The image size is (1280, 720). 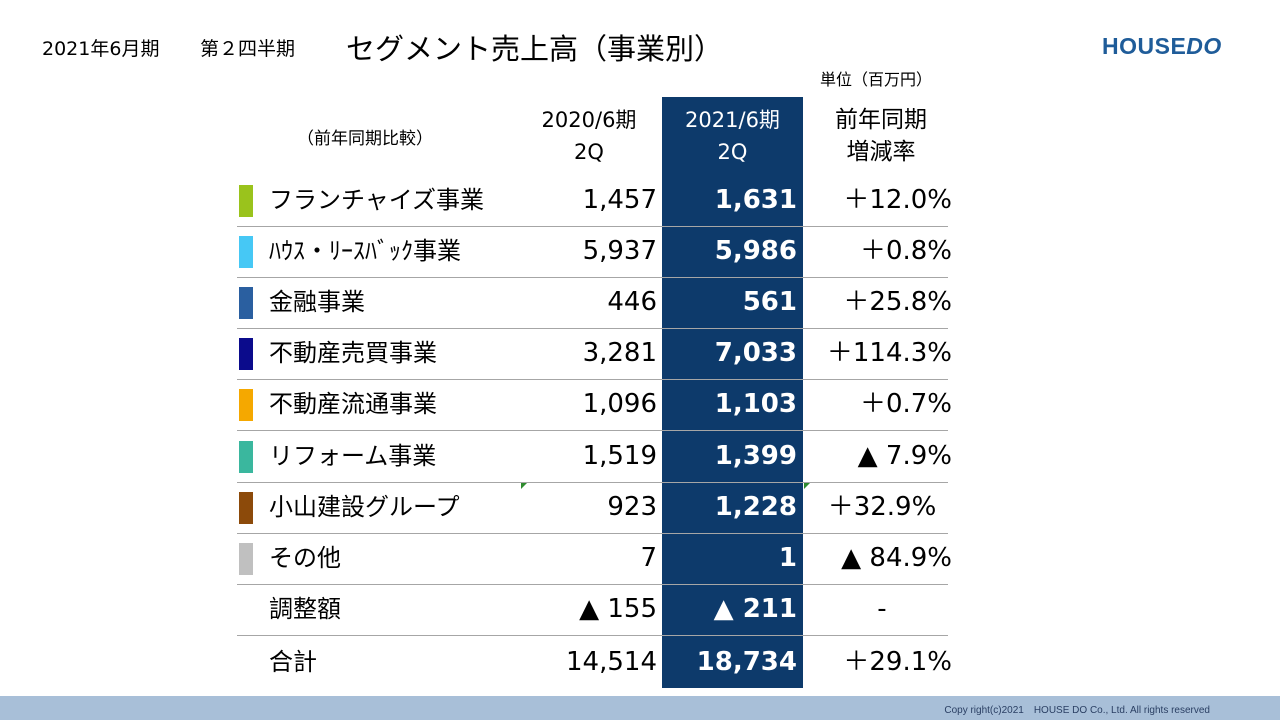 What do you see at coordinates (876, 79) in the screenshot?
I see `unit-label: 単位（百万円）` at bounding box center [876, 79].